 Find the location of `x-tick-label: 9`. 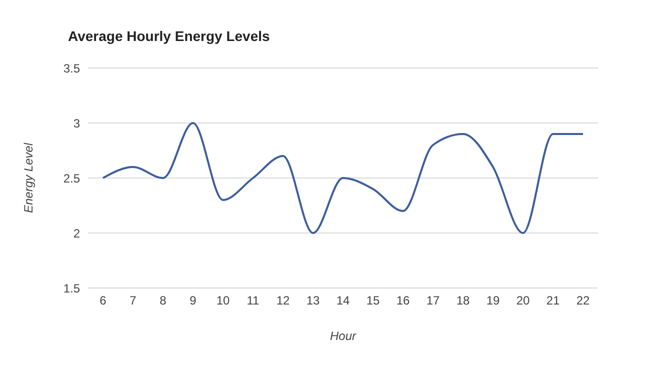

x-tick-label: 9 is located at coordinates (193, 301).